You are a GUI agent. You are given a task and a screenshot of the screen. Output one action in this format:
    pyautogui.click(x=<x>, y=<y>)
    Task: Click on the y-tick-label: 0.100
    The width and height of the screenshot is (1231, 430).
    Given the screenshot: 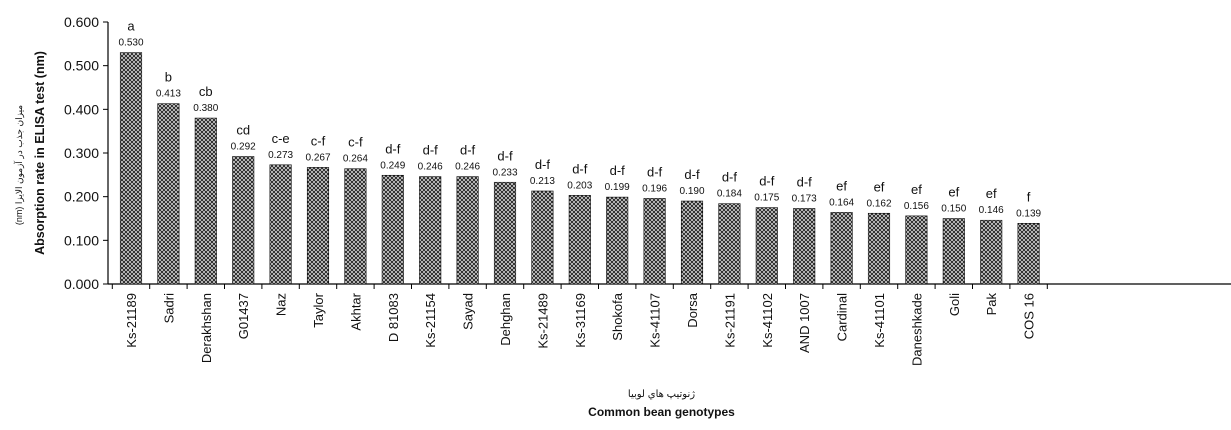 What is the action you would take?
    pyautogui.click(x=81, y=240)
    